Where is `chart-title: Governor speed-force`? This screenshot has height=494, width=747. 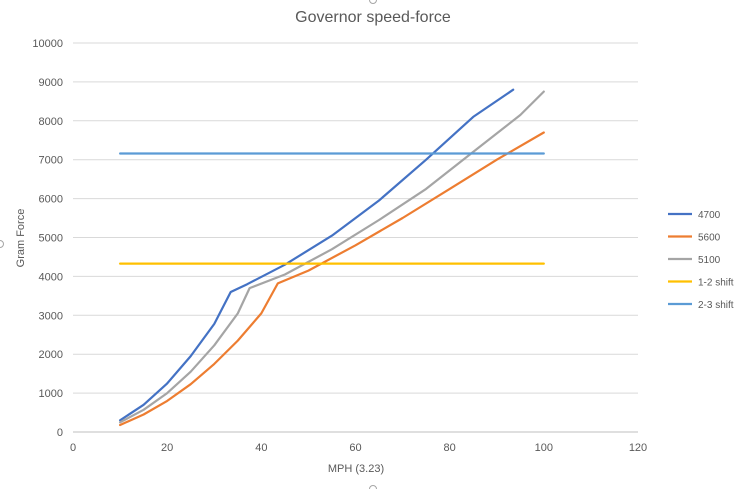 chart-title: Governor speed-force is located at coordinates (373, 17).